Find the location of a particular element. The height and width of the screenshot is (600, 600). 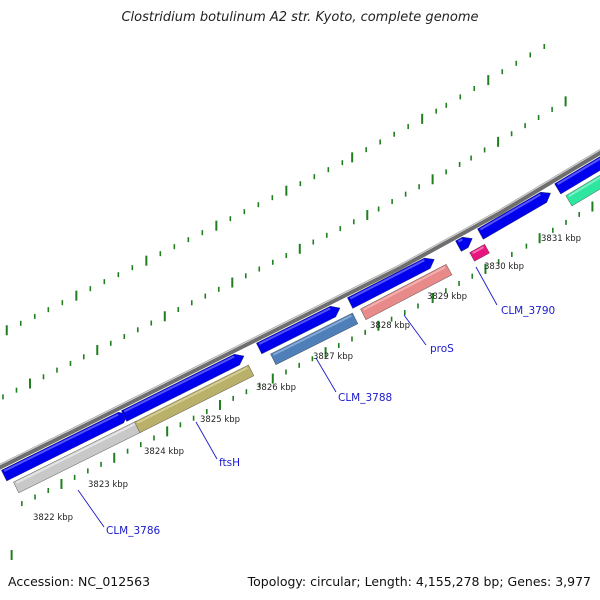

gene-clm3790 is located at coordinates (479, 253).